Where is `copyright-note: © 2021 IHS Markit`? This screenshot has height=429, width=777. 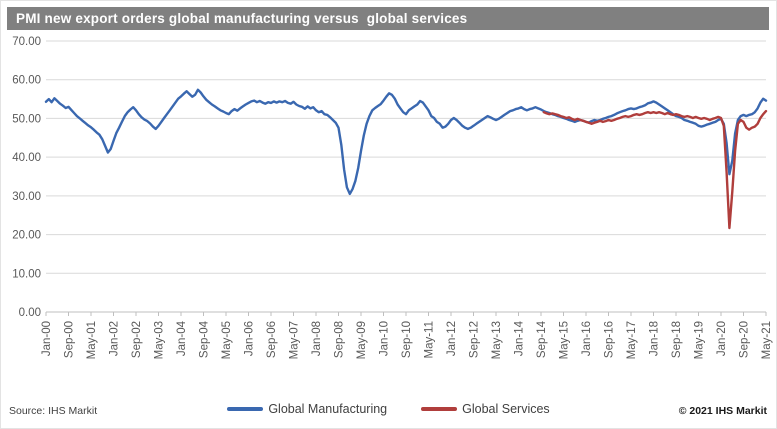
copyright-note: © 2021 IHS Markit is located at coordinates (722, 411).